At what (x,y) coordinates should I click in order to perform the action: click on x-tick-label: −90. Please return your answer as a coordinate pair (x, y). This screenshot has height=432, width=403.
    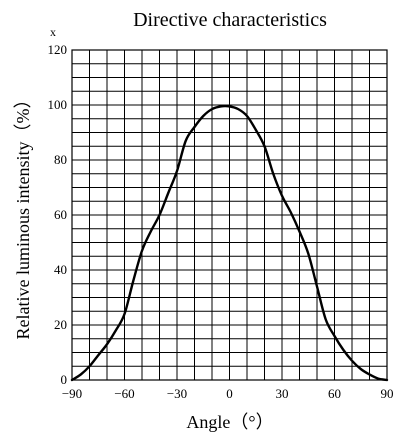
    Looking at the image, I should click on (72, 393).